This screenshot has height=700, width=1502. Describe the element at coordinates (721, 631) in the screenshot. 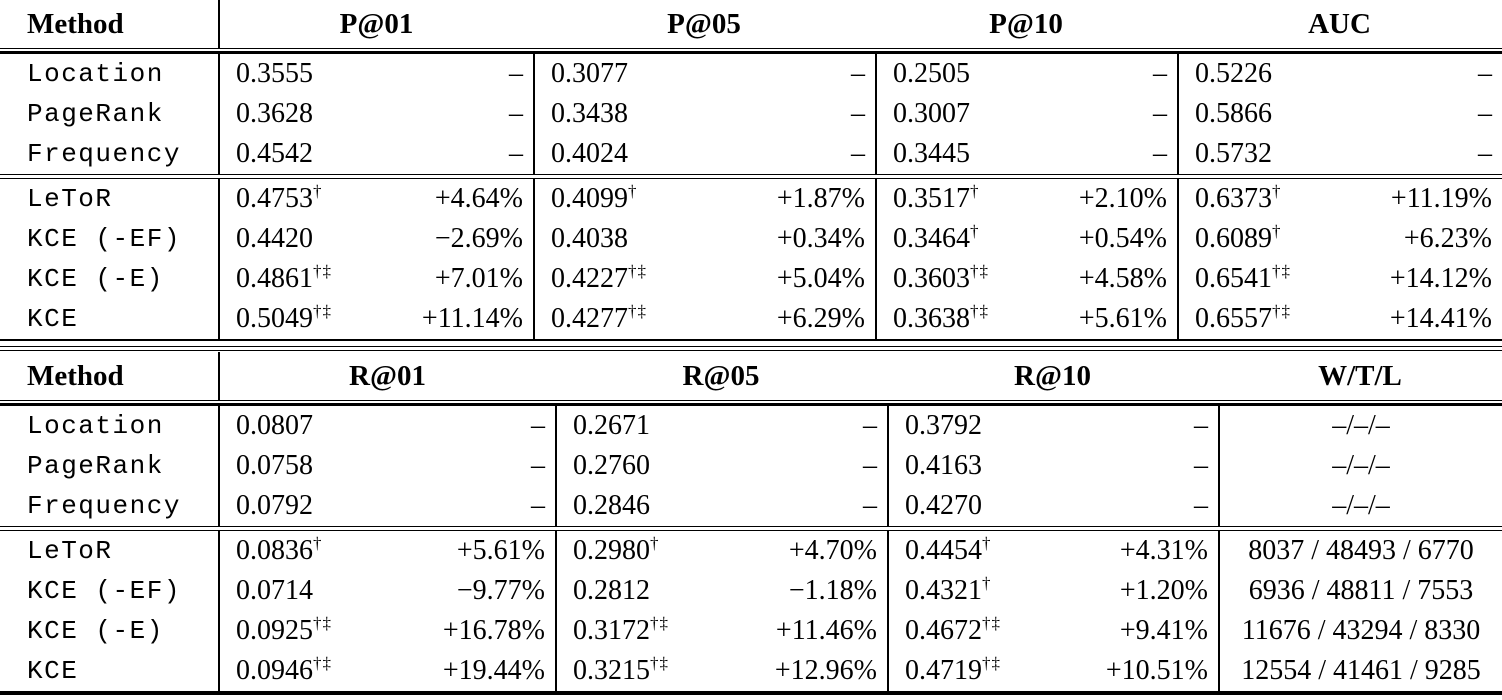

I see `metric-cell: 0.3172†‡ +11.46%` at that location.